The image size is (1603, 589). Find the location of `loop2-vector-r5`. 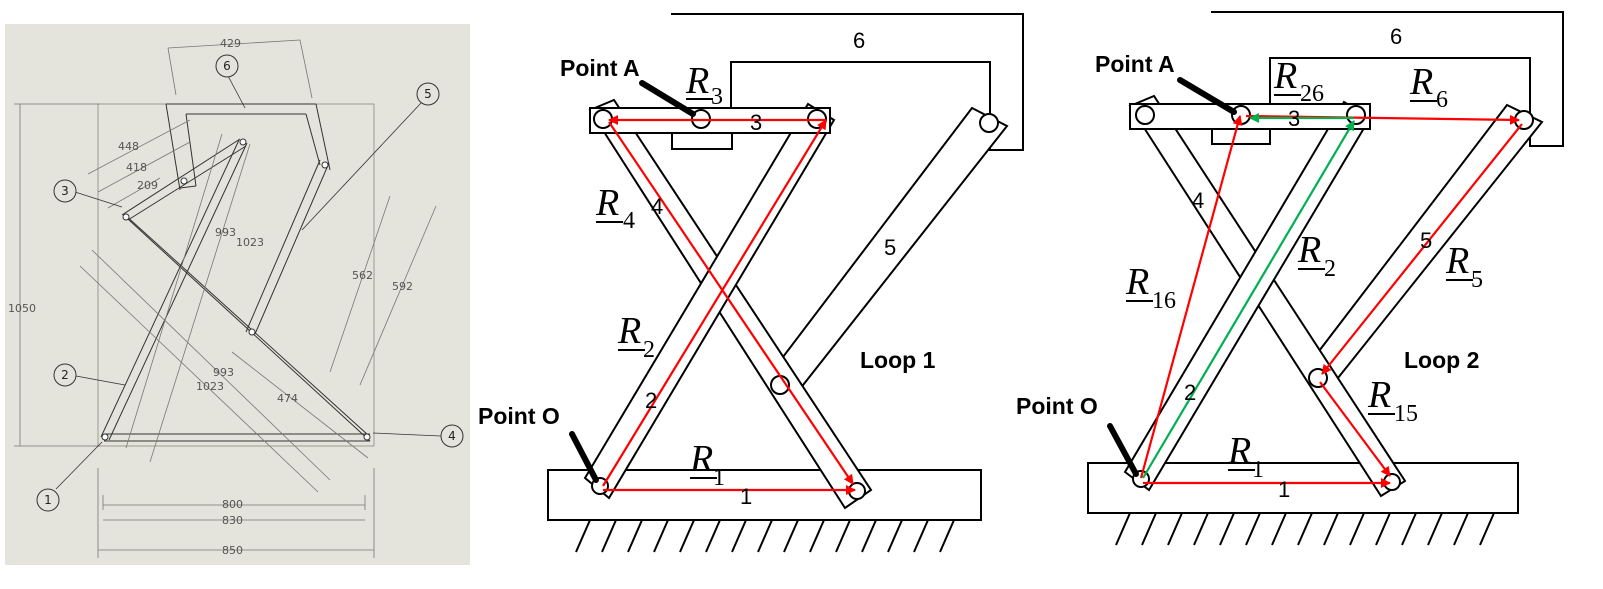

loop2-vector-r5 is located at coordinates (1422, 249).